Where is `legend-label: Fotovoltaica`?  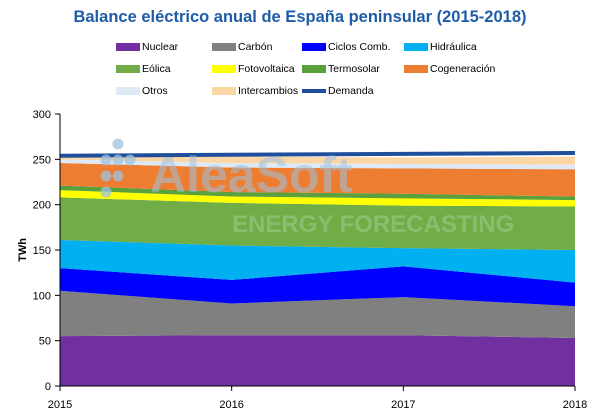 legend-label: Fotovoltaica is located at coordinates (266, 69).